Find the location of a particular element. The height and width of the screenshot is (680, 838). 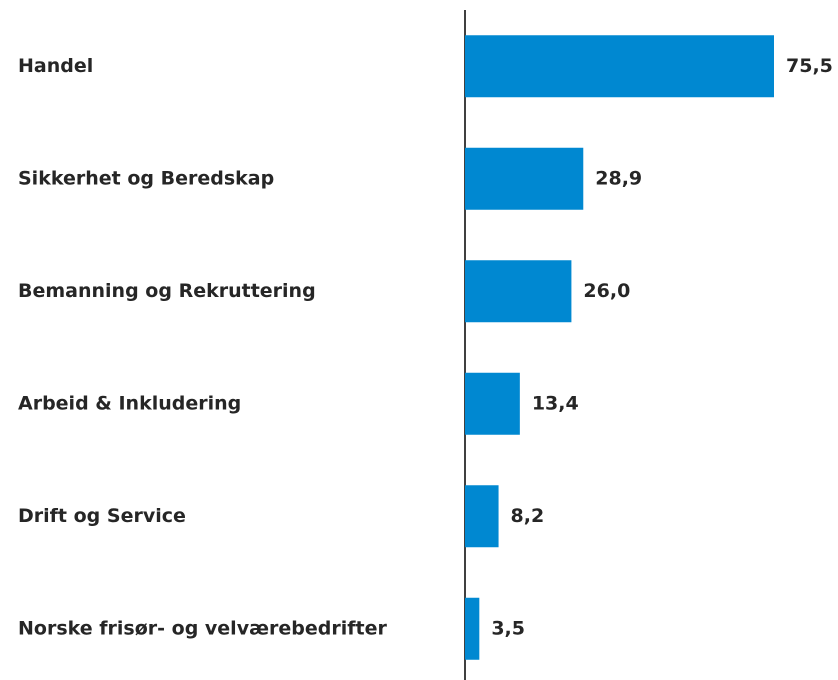

category-label: Bemanning og Rekruttering is located at coordinates (167, 291).